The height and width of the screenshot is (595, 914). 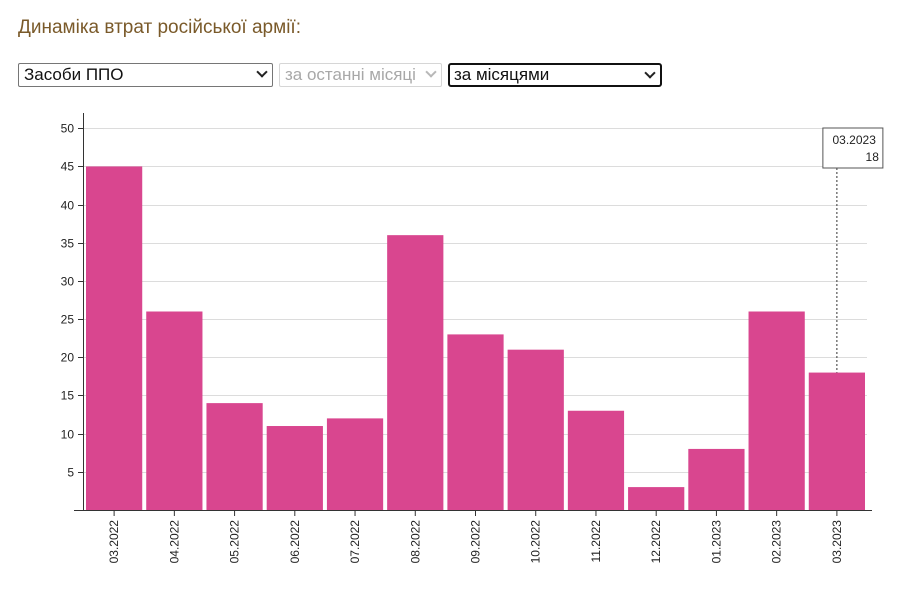 What do you see at coordinates (596, 541) in the screenshot?
I see `x-tick-label: 11.2022` at bounding box center [596, 541].